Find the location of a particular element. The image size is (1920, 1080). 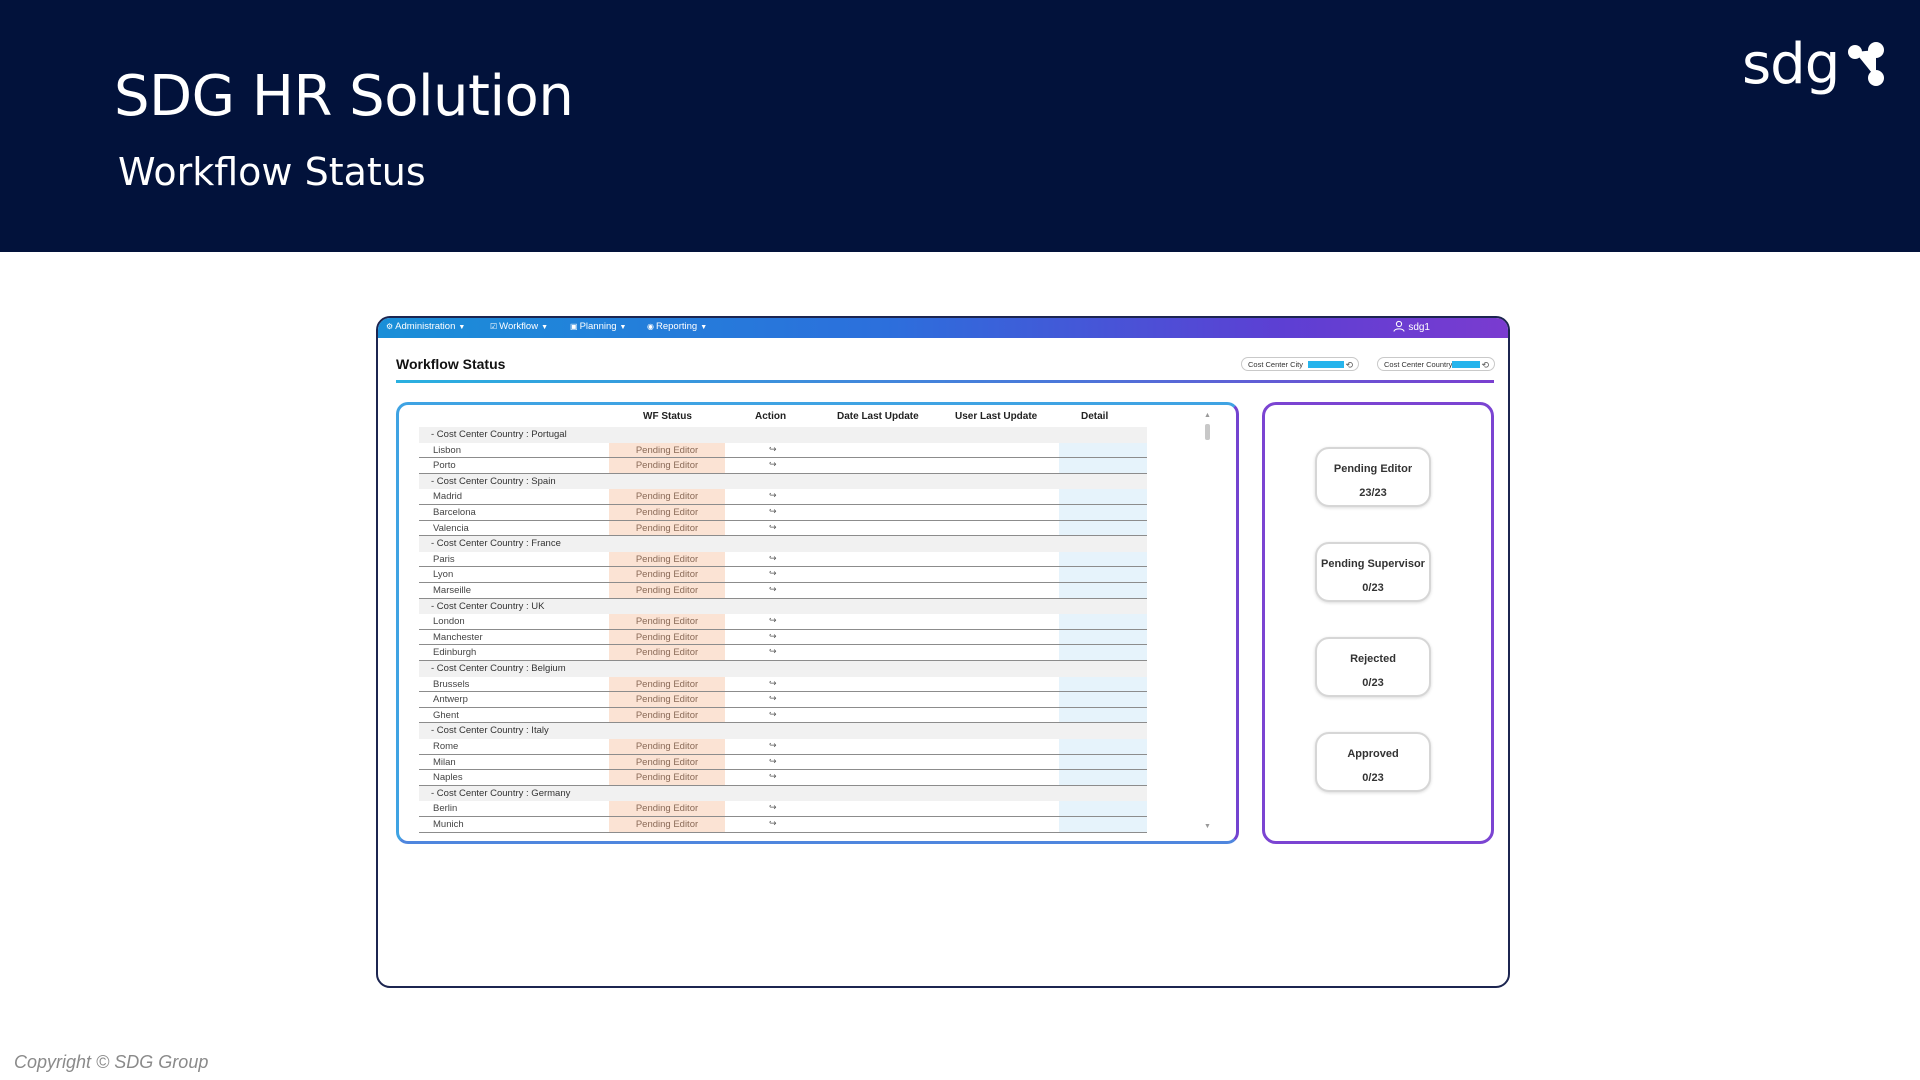

group-row: - Cost Center Country : Italy is located at coordinates (783, 731).